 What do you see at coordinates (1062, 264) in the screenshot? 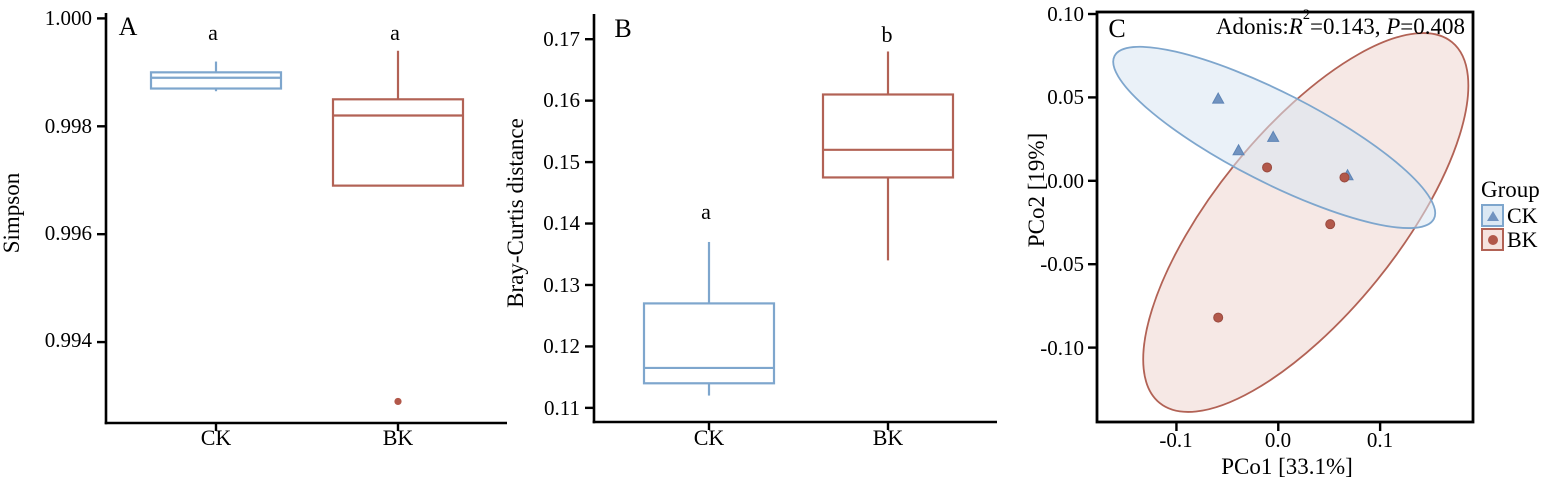
I see `panel-c-ytick-label: -0.05` at bounding box center [1062, 264].